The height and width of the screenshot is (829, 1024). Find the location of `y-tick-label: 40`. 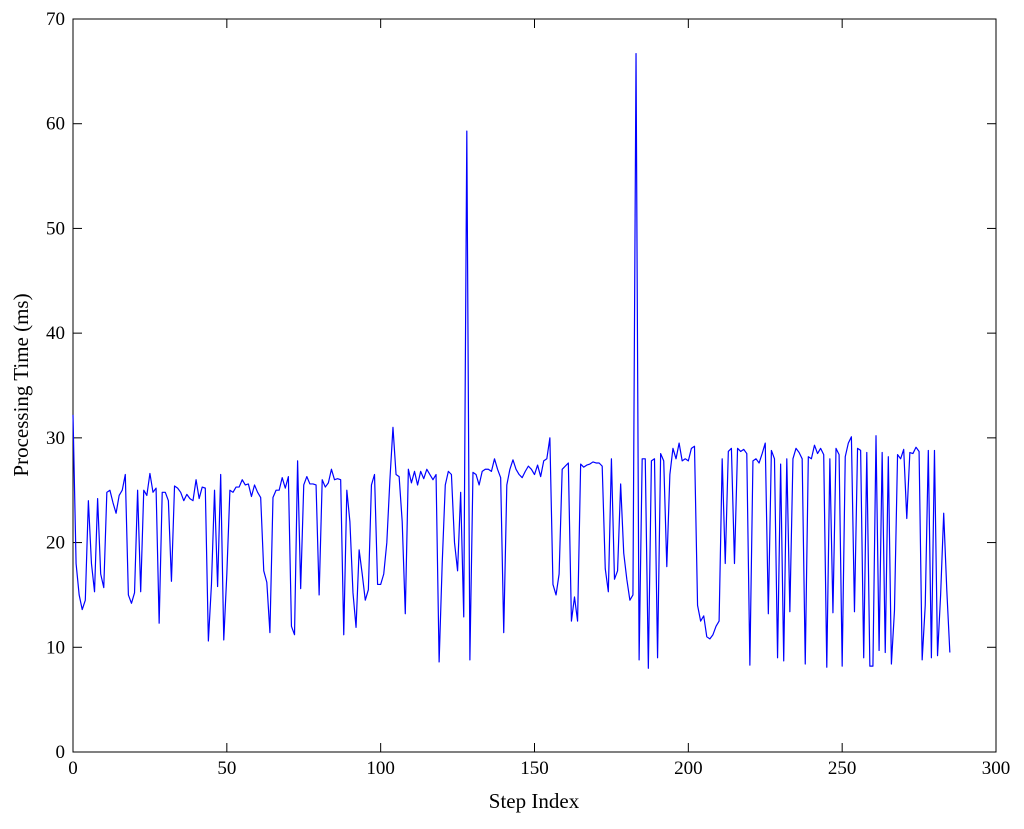

y-tick-label: 40 is located at coordinates (55, 333).